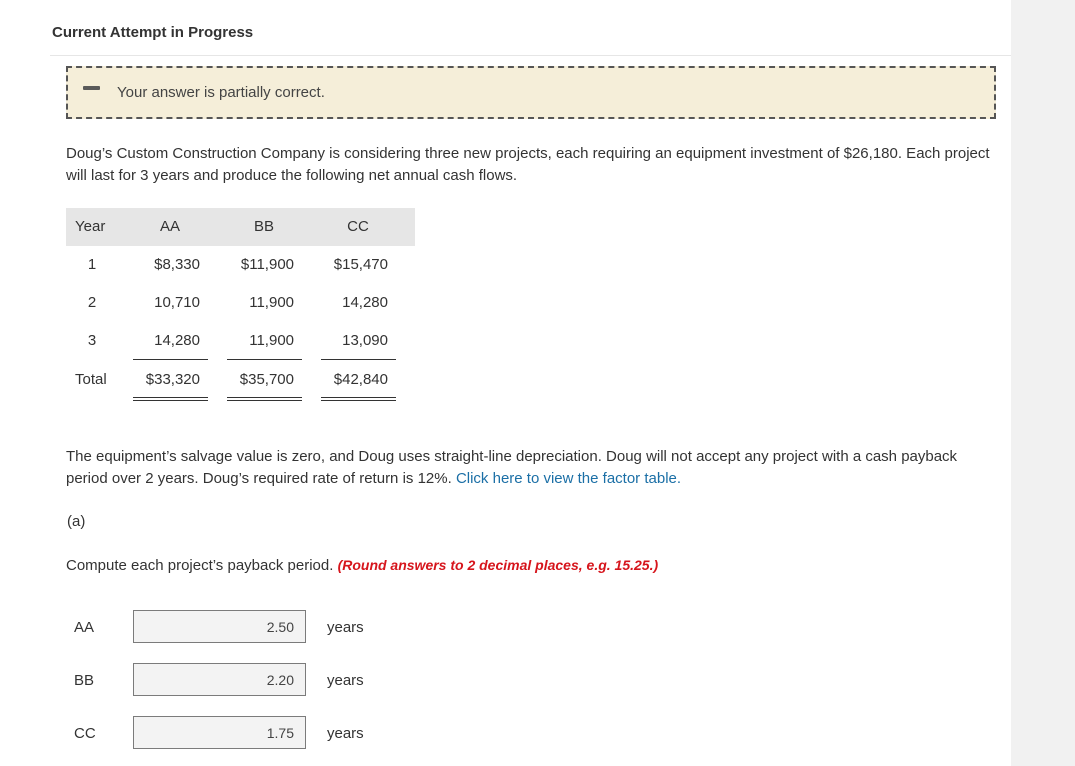 The width and height of the screenshot is (1075, 766). What do you see at coordinates (345, 627) in the screenshot?
I see `answer-unit-aa: years` at bounding box center [345, 627].